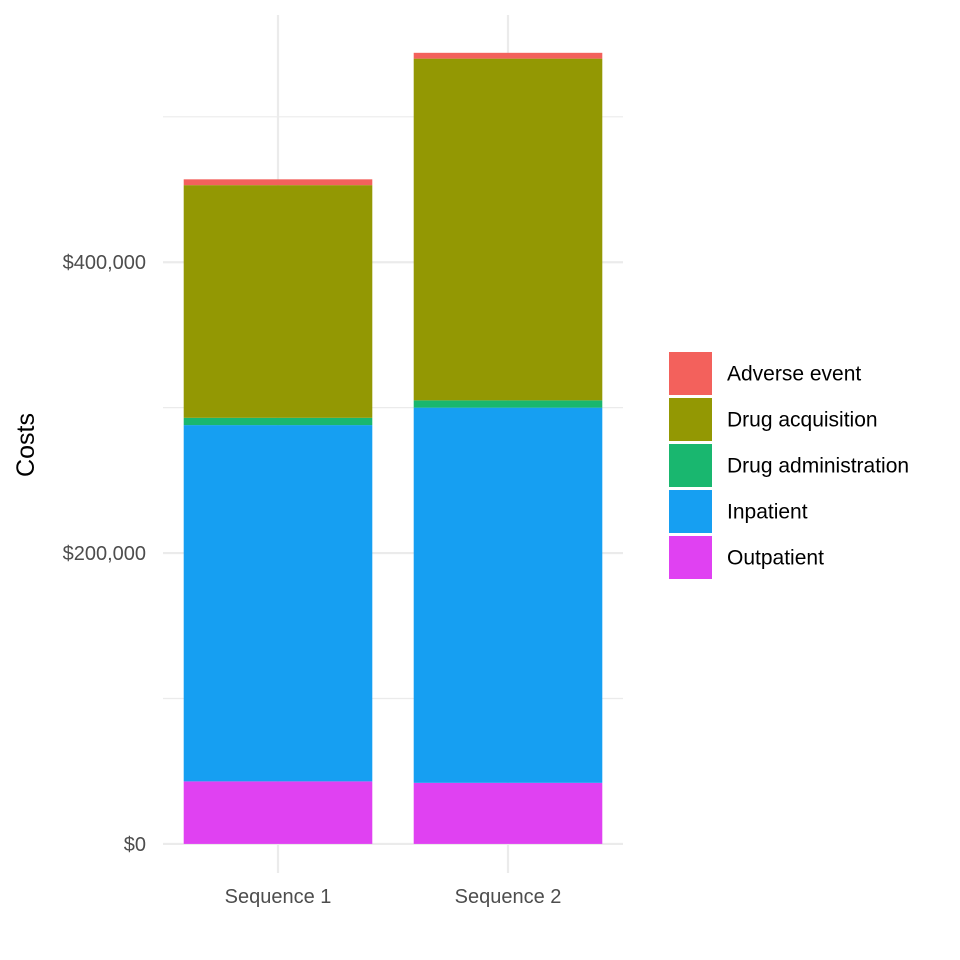 Image resolution: width=960 pixels, height=960 pixels. Describe the element at coordinates (690, 465) in the screenshot. I see `legend-key-drug-administration` at that location.